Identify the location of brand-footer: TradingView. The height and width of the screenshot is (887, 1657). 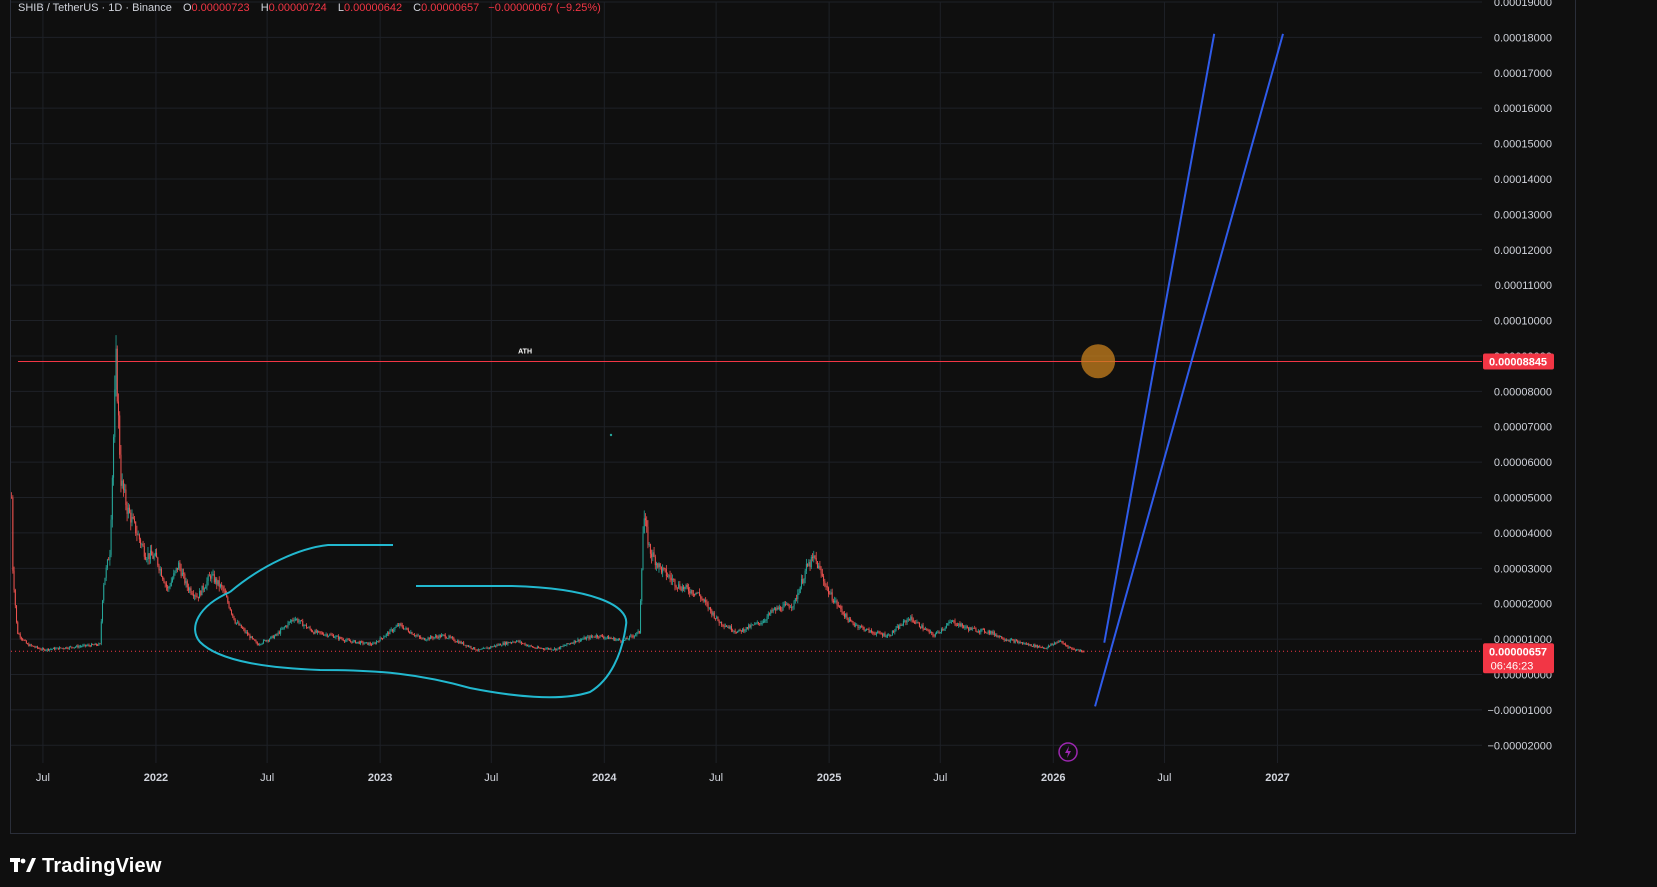
(86, 866).